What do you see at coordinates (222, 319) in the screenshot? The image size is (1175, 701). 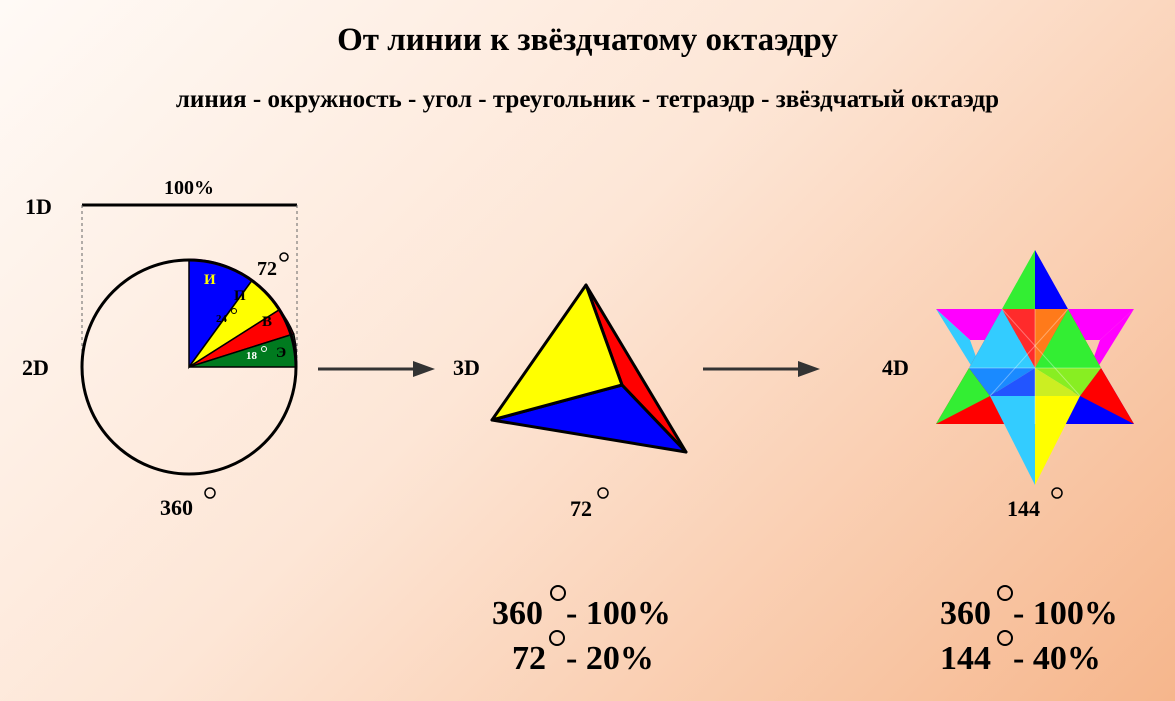 I see `label-24: 24` at bounding box center [222, 319].